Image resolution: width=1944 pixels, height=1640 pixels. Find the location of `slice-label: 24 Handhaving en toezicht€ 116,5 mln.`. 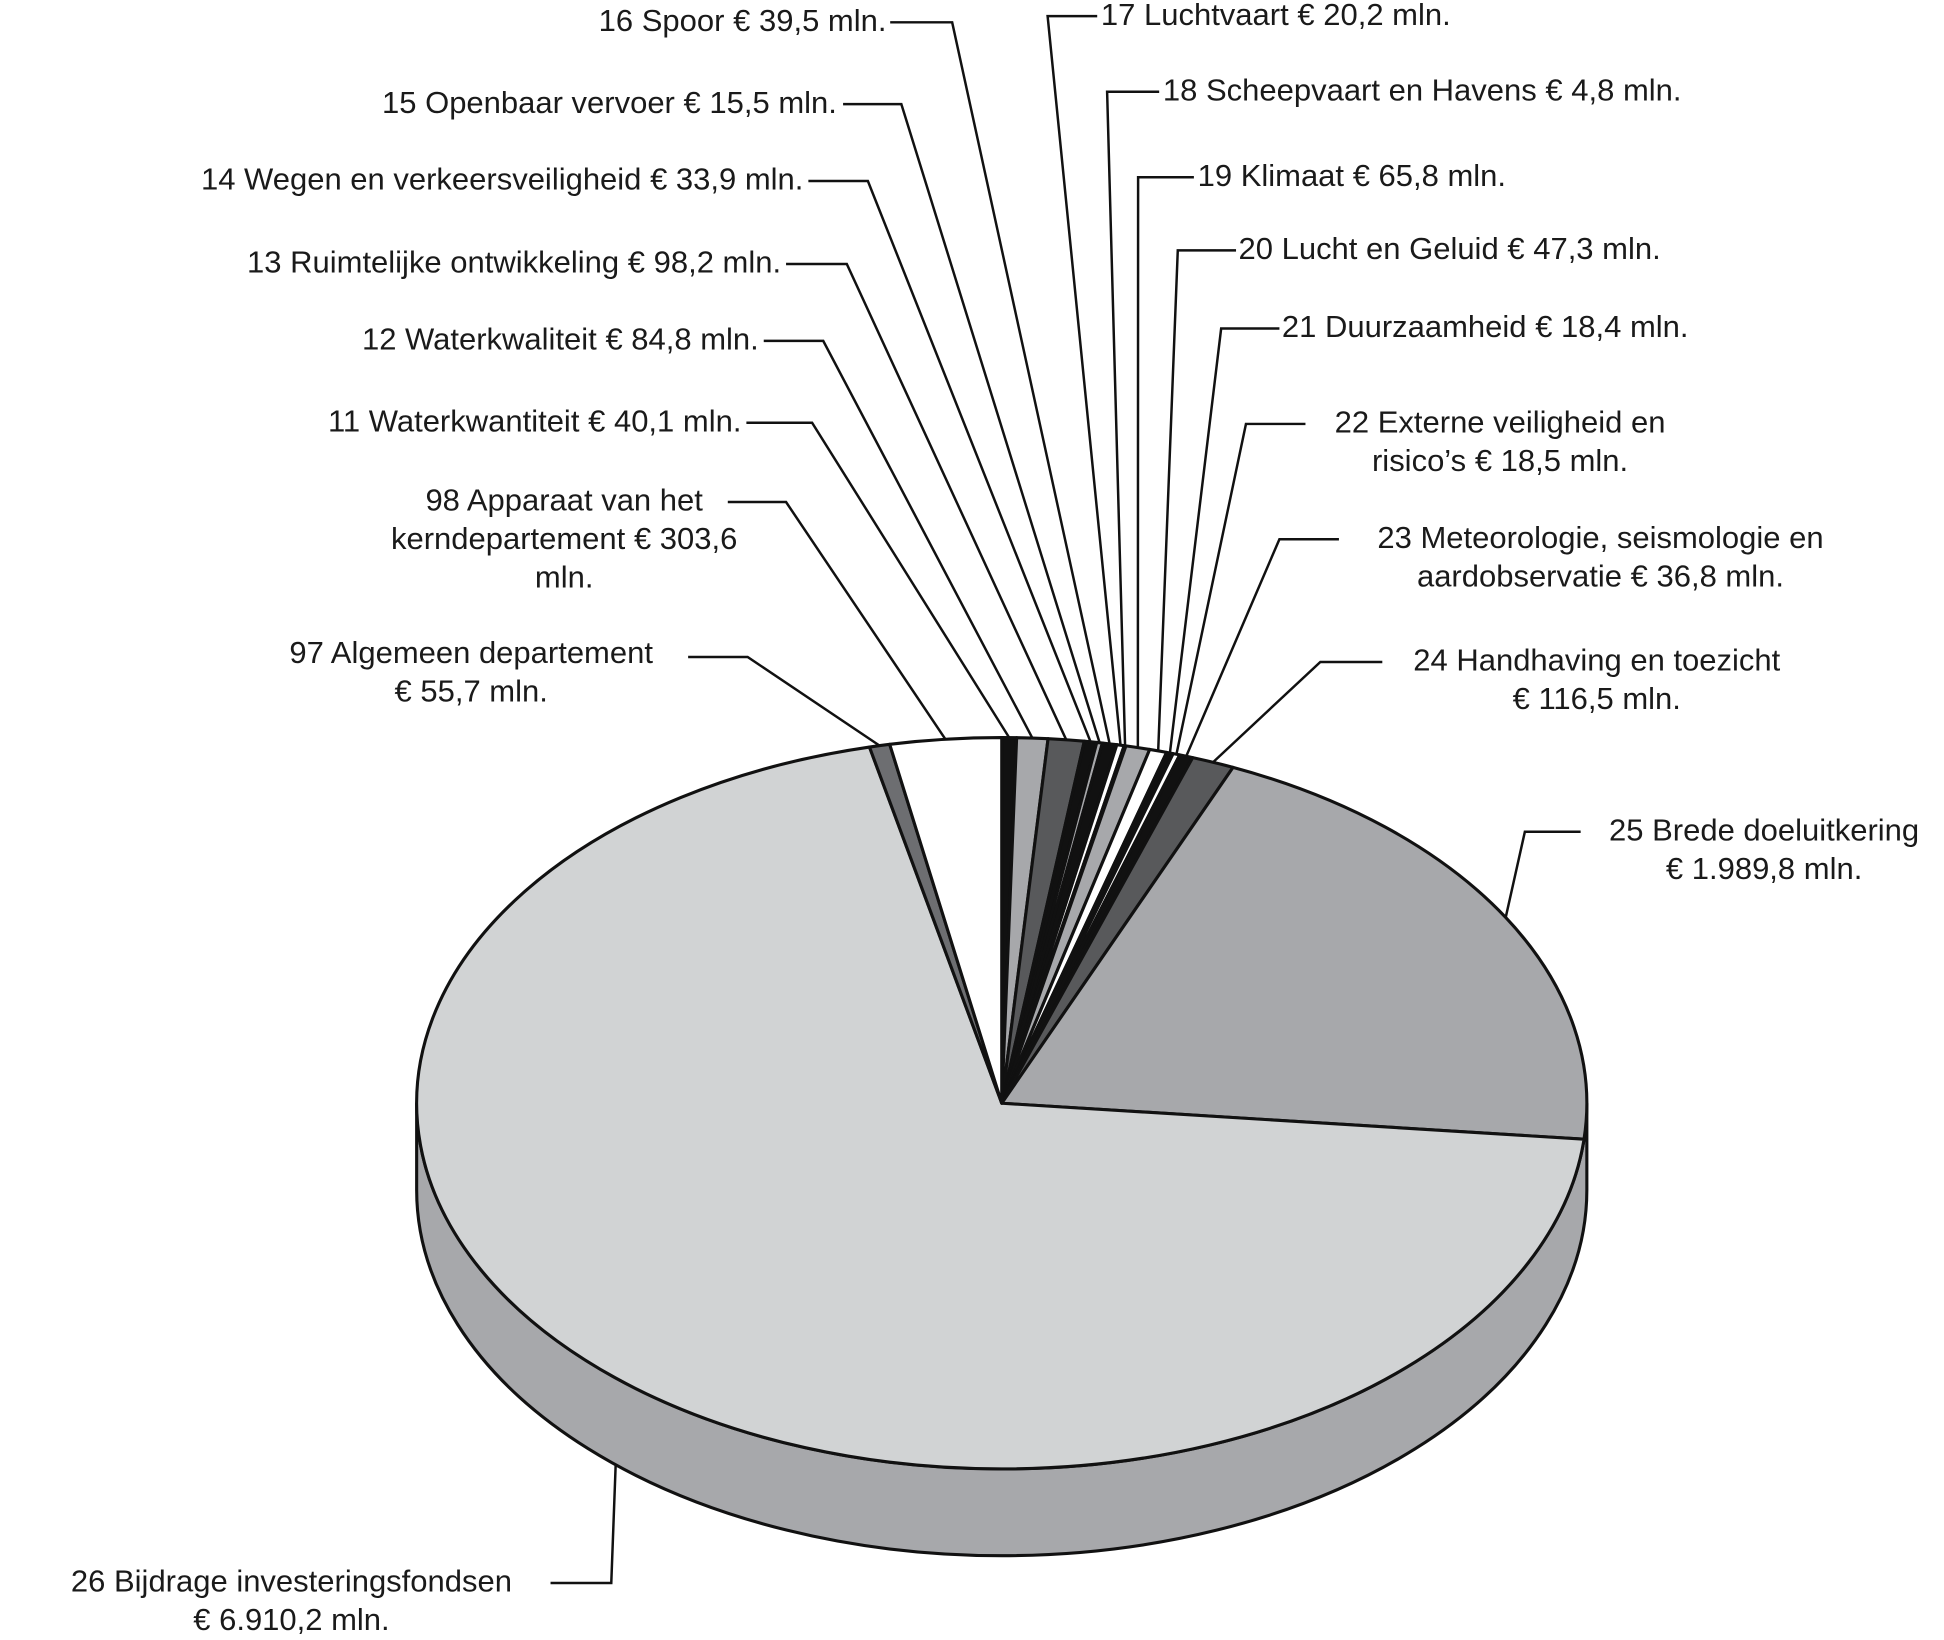

slice-label: 24 Handhaving en toezicht€ 116,5 mln. is located at coordinates (1597, 680).